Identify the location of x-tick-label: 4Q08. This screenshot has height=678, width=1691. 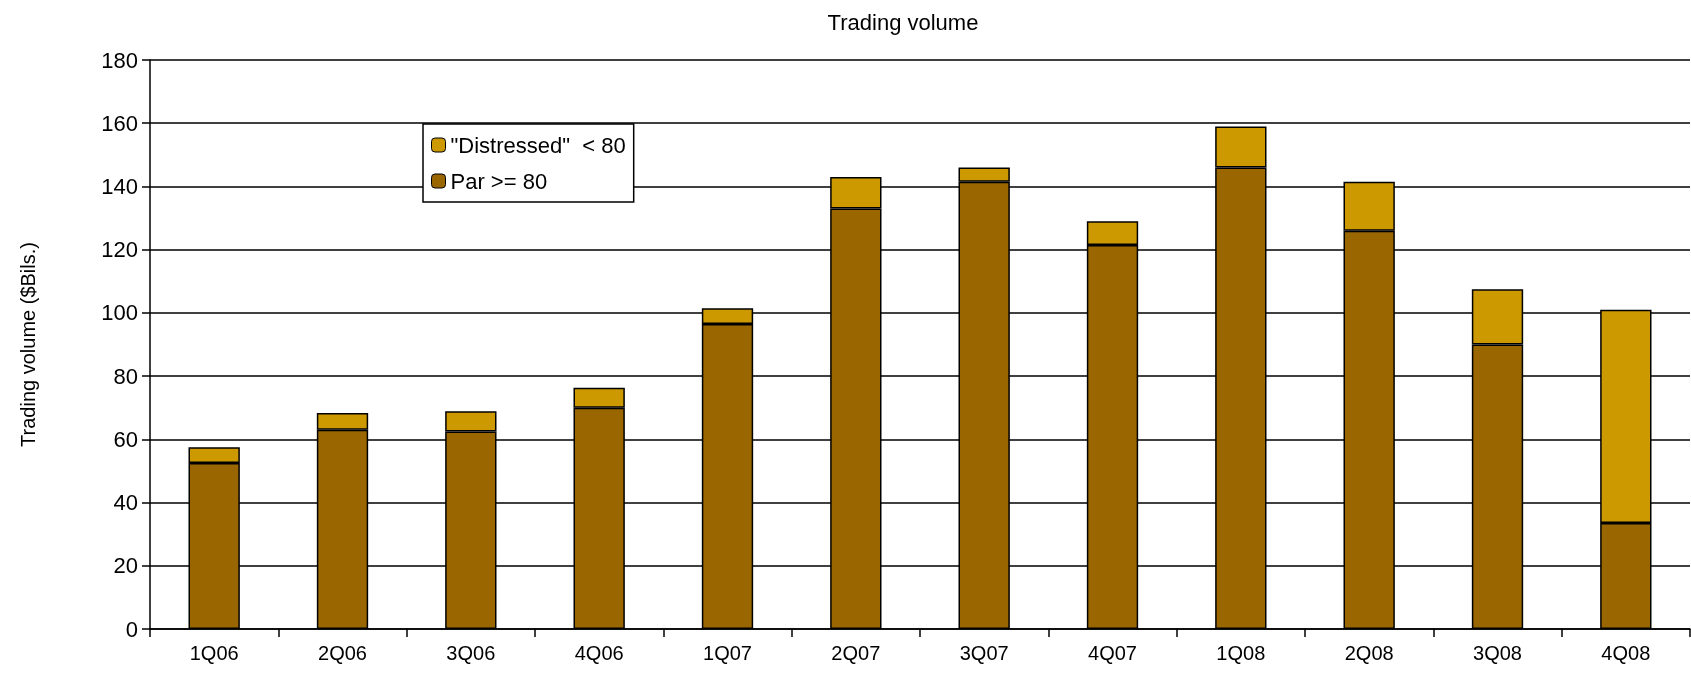
(1626, 653).